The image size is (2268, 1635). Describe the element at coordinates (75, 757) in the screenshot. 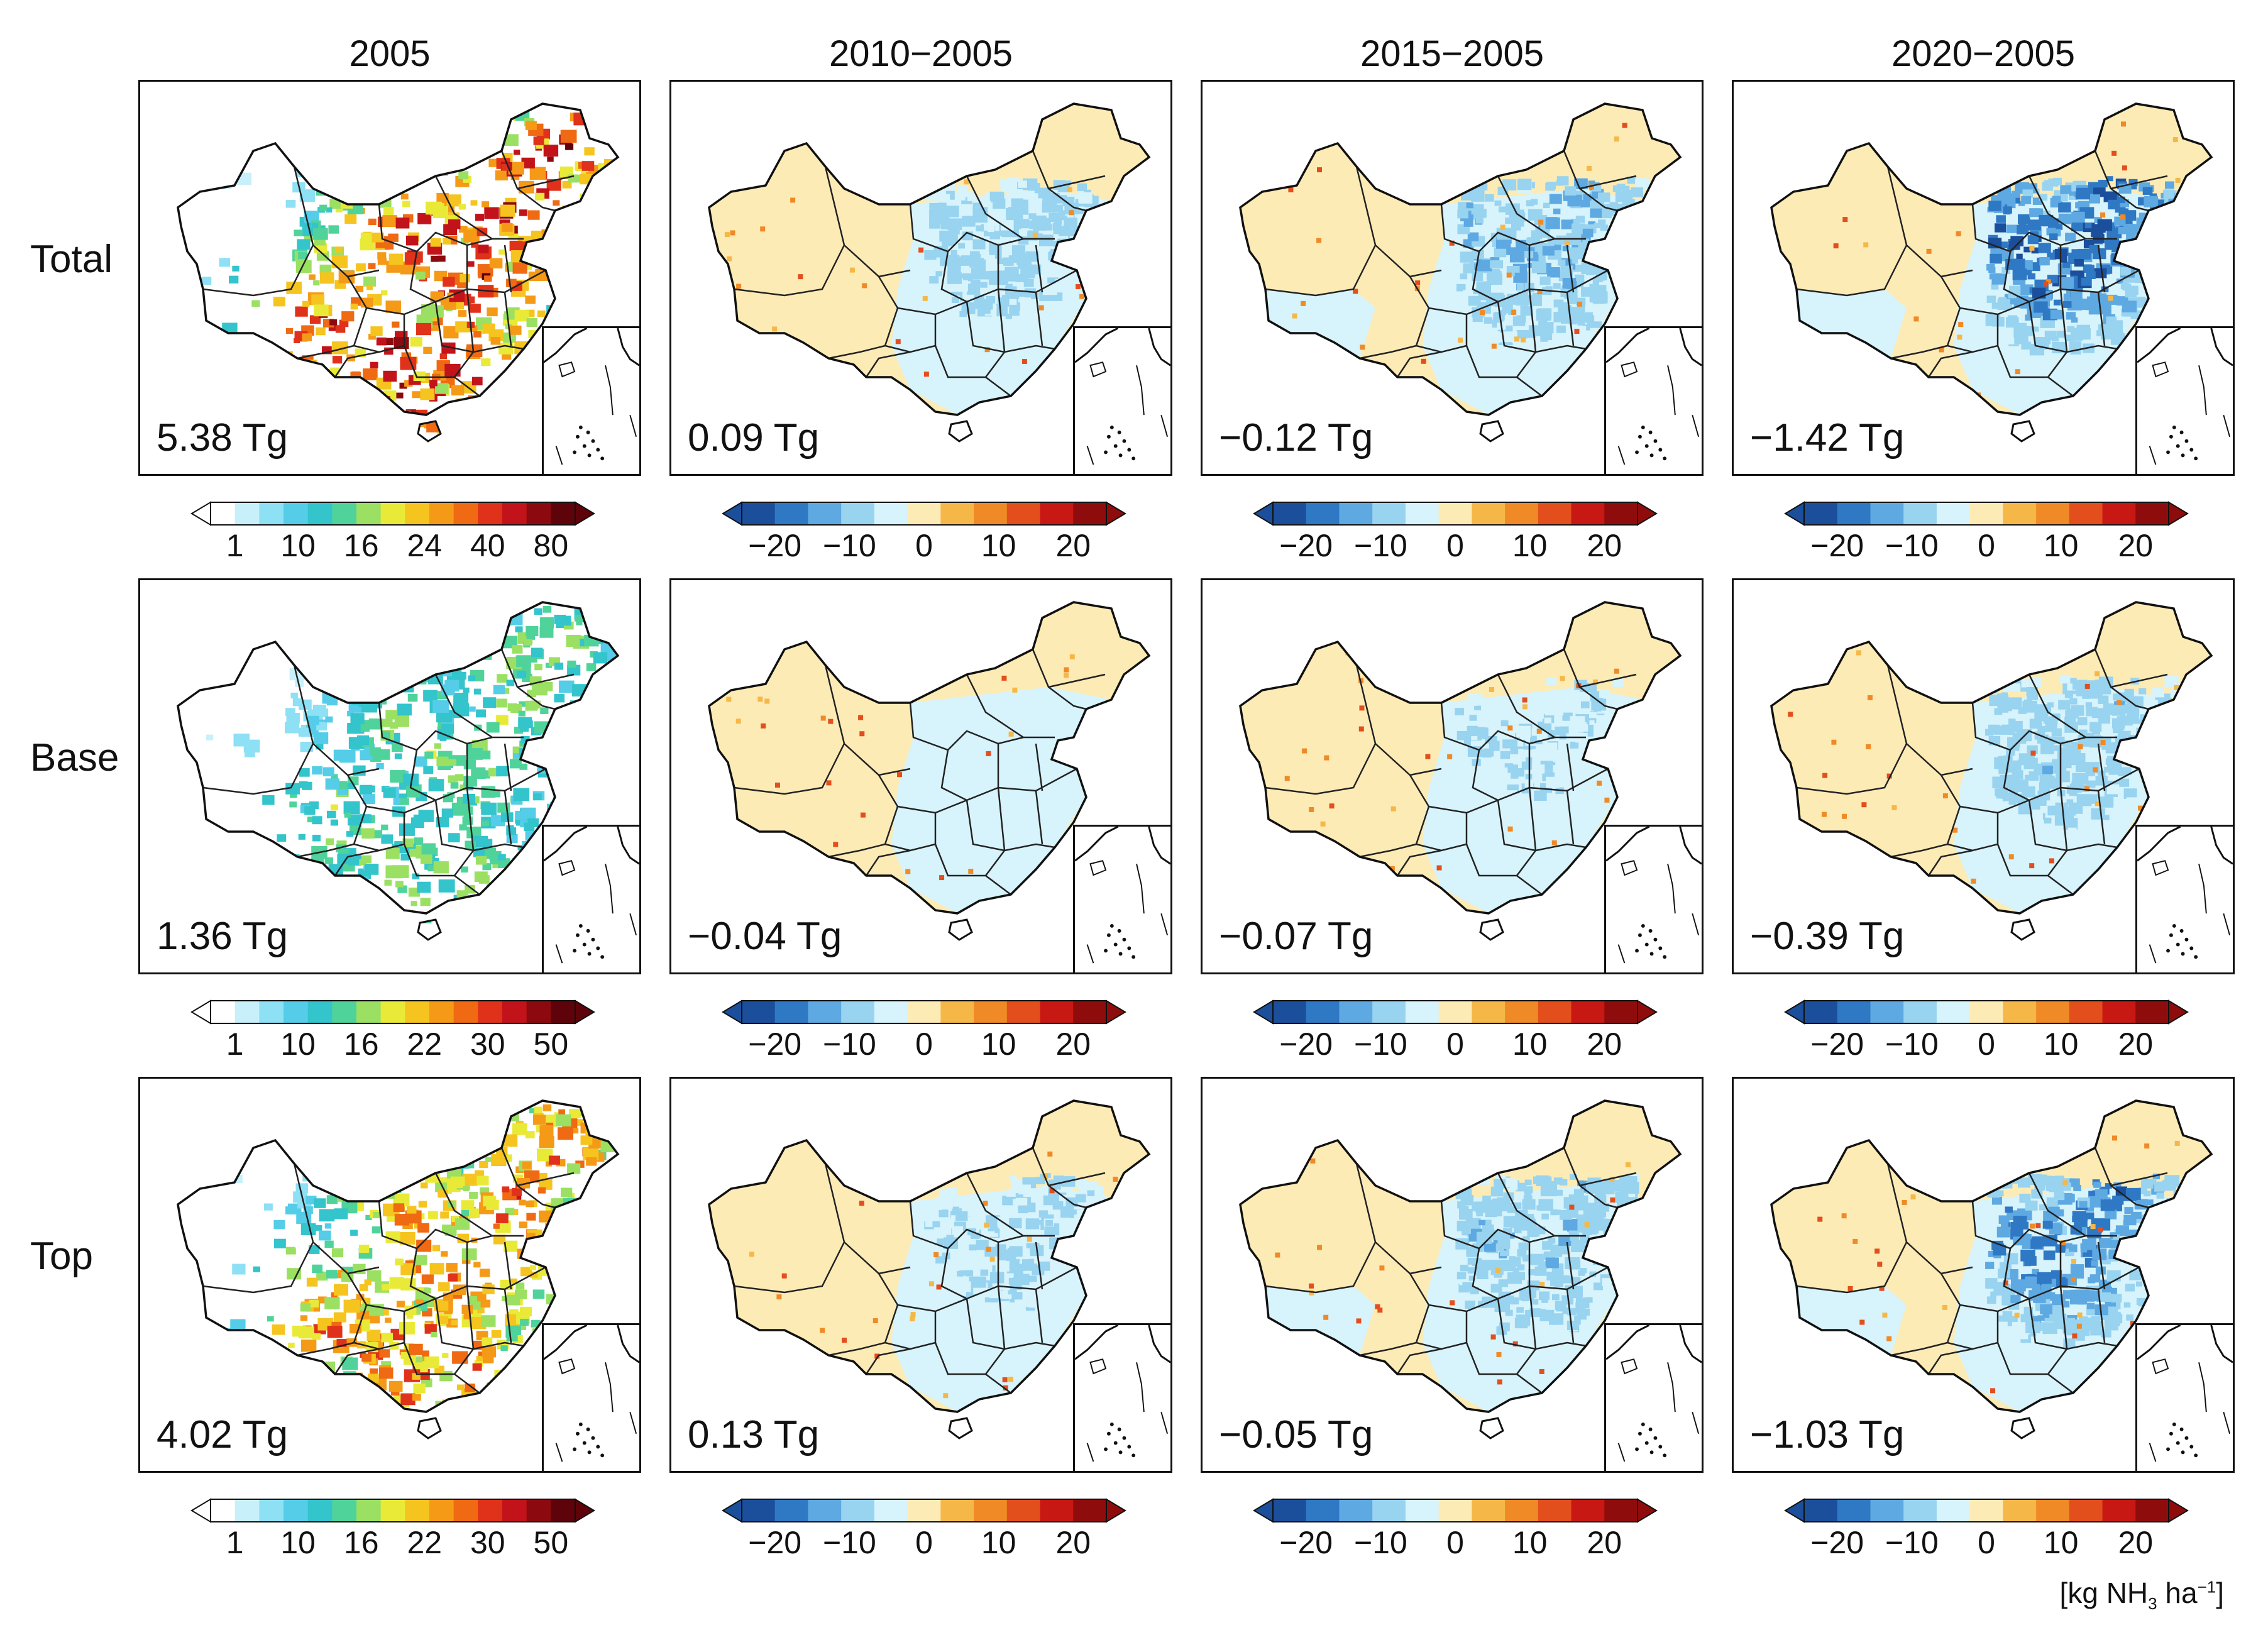

I see `row-label: Base` at that location.